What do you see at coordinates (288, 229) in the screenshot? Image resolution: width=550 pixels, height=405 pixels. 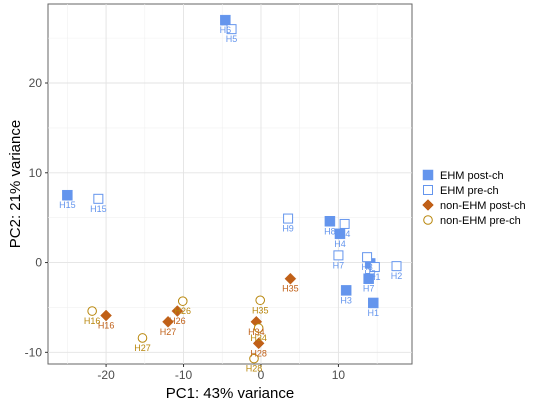 I see `point-label: H9` at bounding box center [288, 229].